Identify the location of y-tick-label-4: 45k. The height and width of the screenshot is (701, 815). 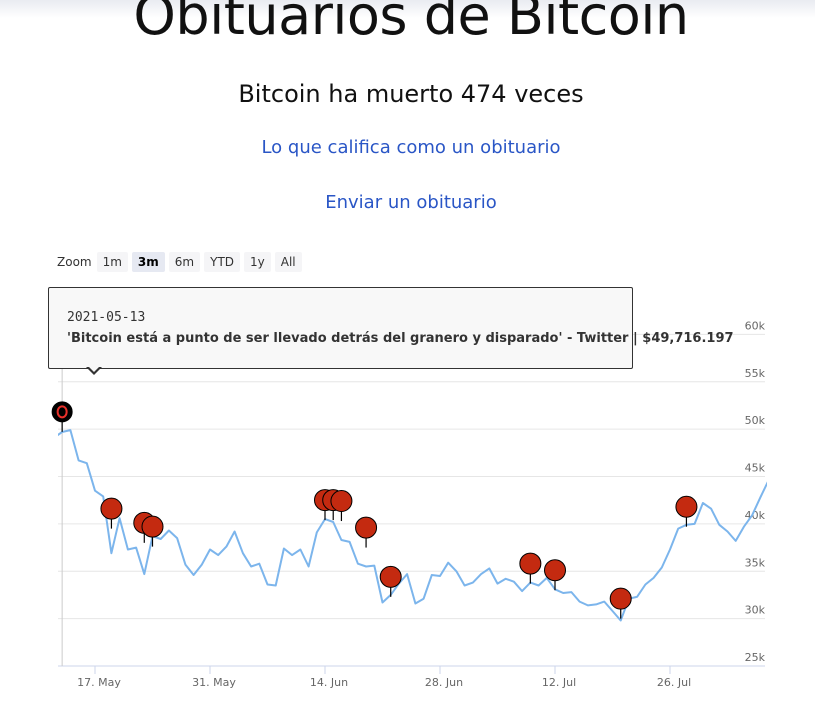
(755, 468).